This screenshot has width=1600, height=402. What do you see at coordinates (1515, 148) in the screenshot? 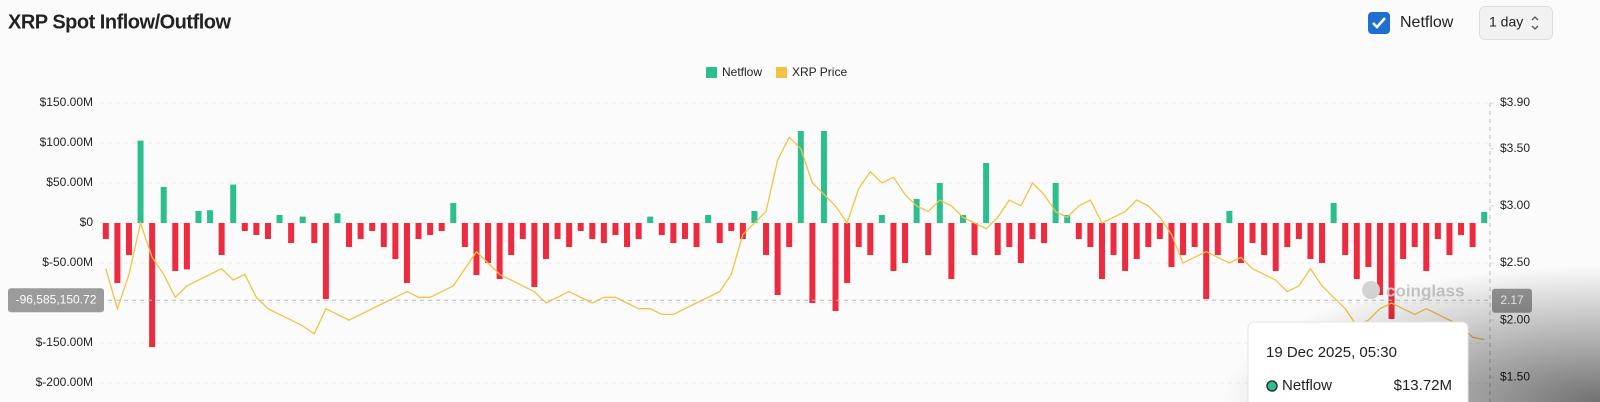
I see `y2-tick-label: $3.50` at bounding box center [1515, 148].